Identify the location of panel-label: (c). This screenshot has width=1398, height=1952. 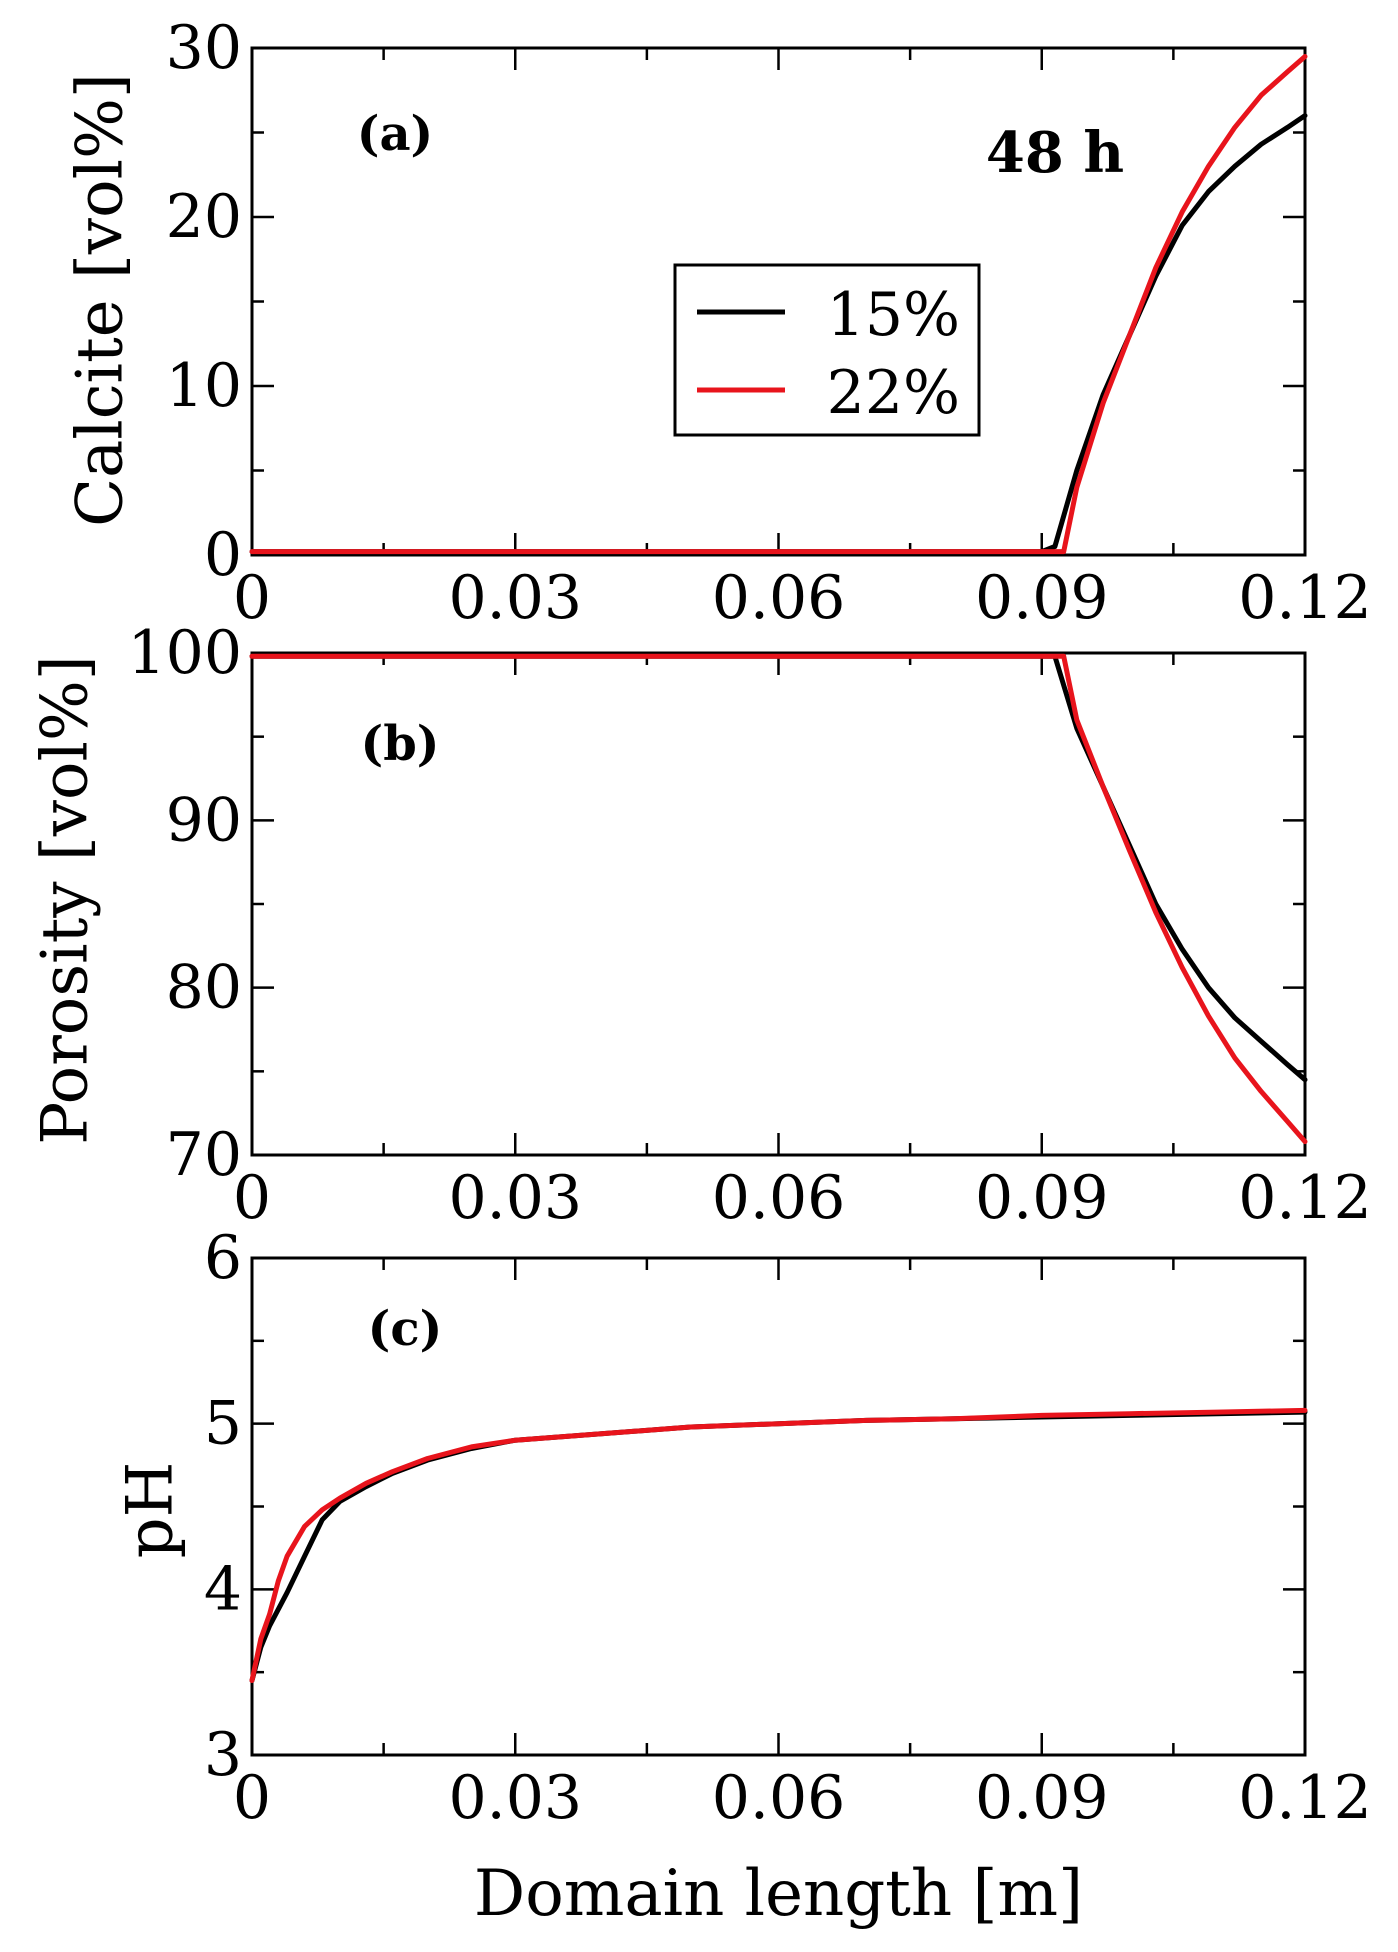
(405, 1329).